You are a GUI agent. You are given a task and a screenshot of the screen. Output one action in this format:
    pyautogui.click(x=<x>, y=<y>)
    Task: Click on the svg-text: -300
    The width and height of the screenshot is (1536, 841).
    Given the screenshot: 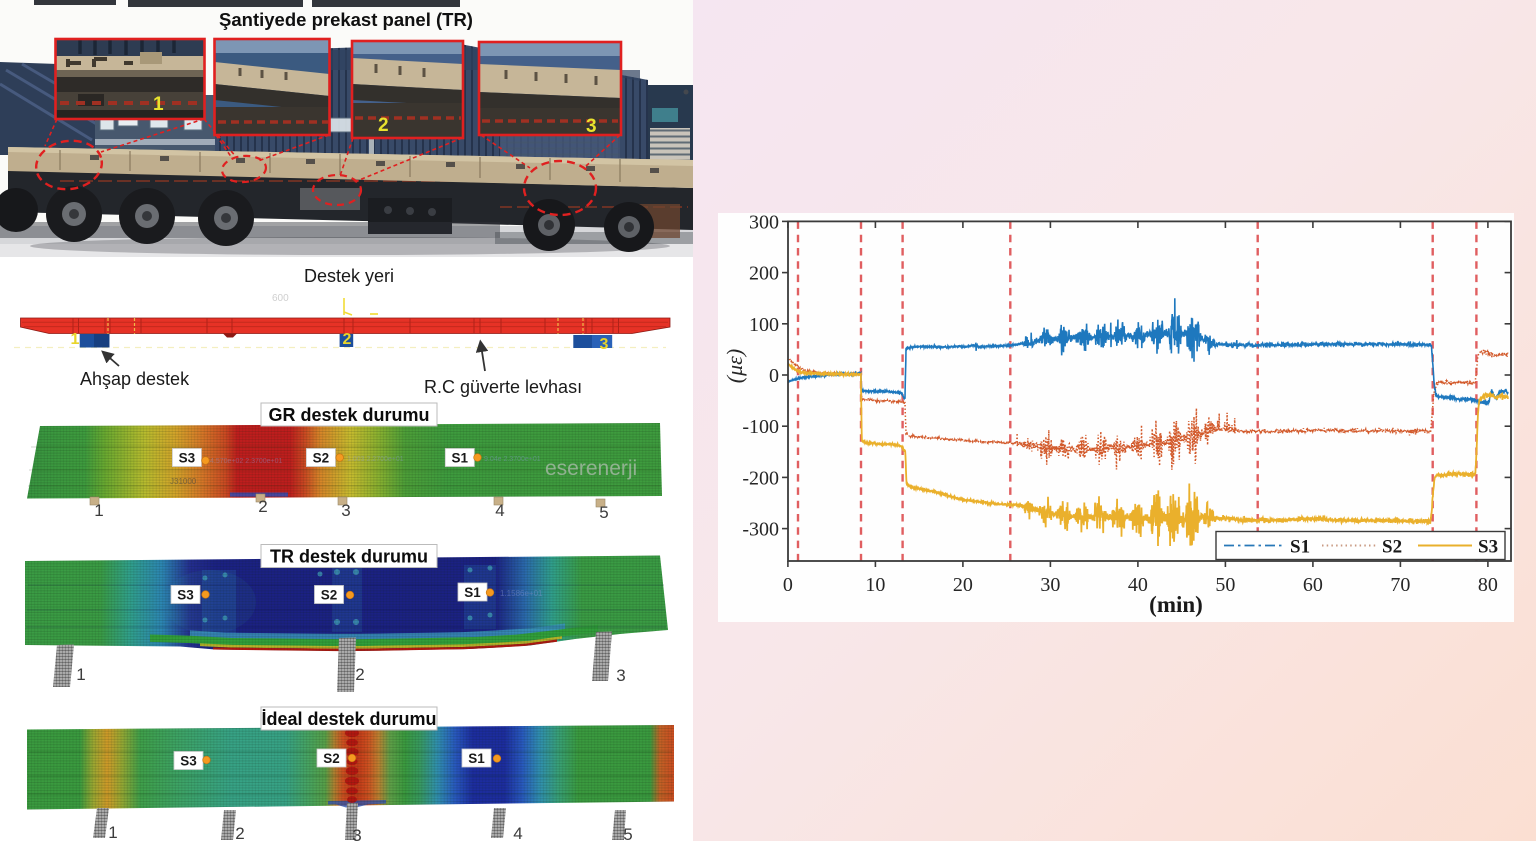 What is the action you would take?
    pyautogui.click(x=760, y=530)
    